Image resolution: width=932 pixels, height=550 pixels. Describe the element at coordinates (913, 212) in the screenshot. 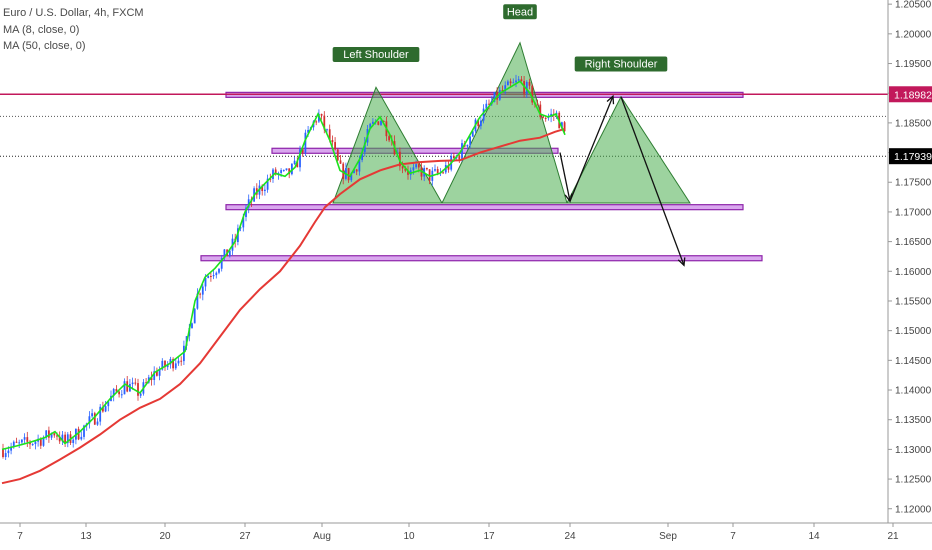

I see `y-tick-label: 1.17000` at that location.